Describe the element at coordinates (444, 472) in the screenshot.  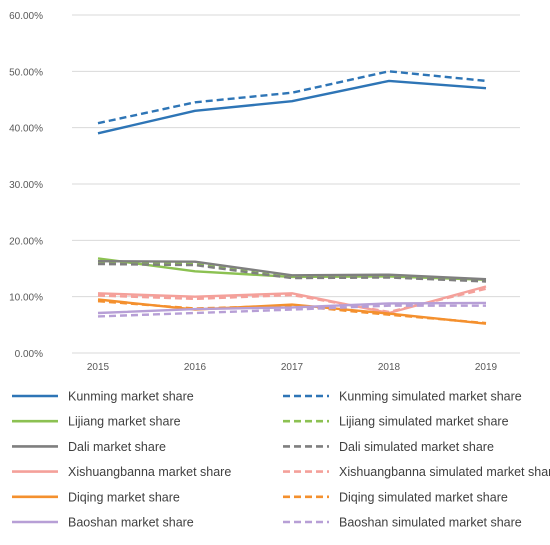
I see `legend-label: Xishuangbanna simulated market share` at that location.